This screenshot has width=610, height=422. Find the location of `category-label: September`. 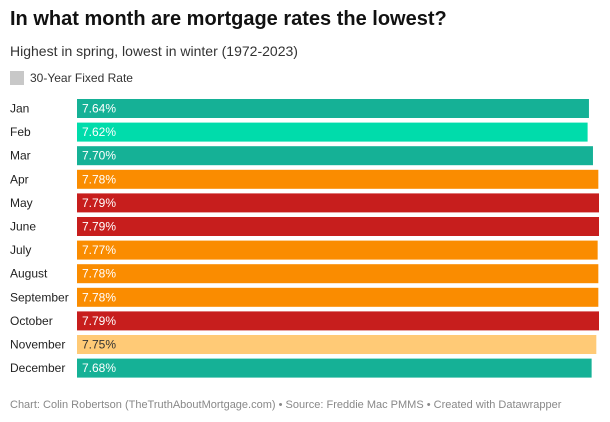

category-label: September is located at coordinates (39, 297).